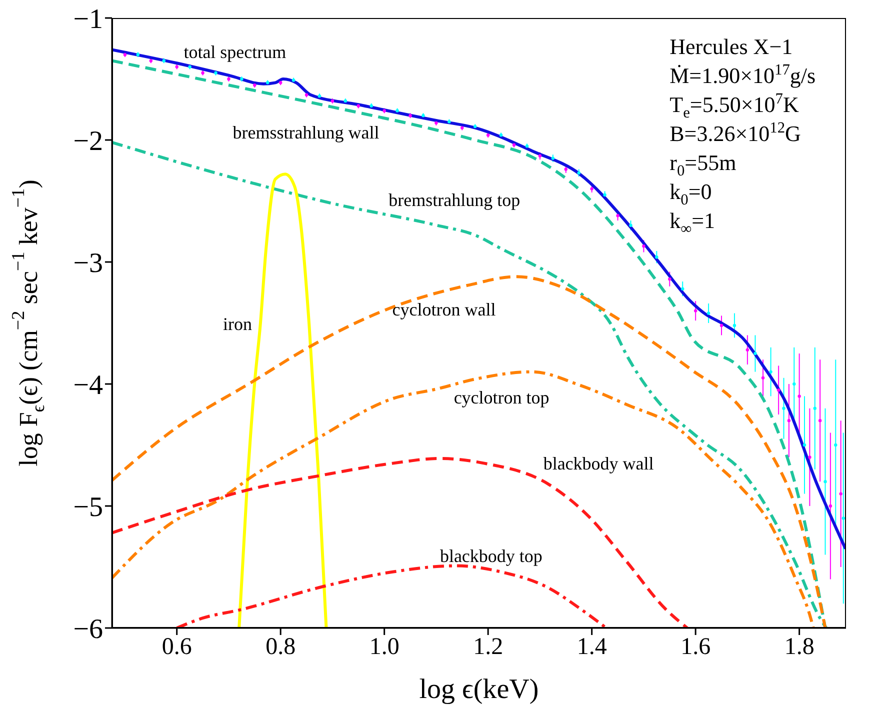 This screenshot has height=717, width=870. What do you see at coordinates (735, 106) in the screenshot?
I see `annotation: T$_{e}$=5.50×10$^{7}$K` at bounding box center [735, 106].